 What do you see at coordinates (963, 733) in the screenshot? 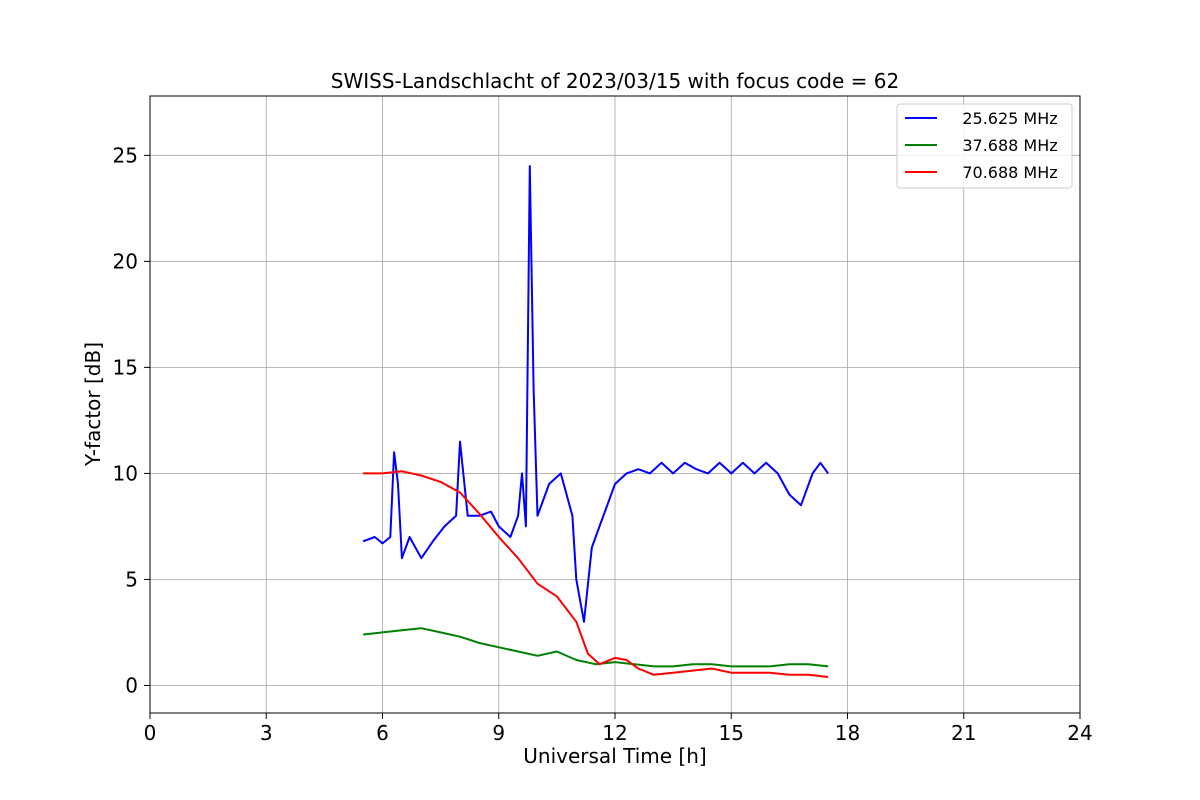
I see `x-tick-label: 21` at bounding box center [963, 733].